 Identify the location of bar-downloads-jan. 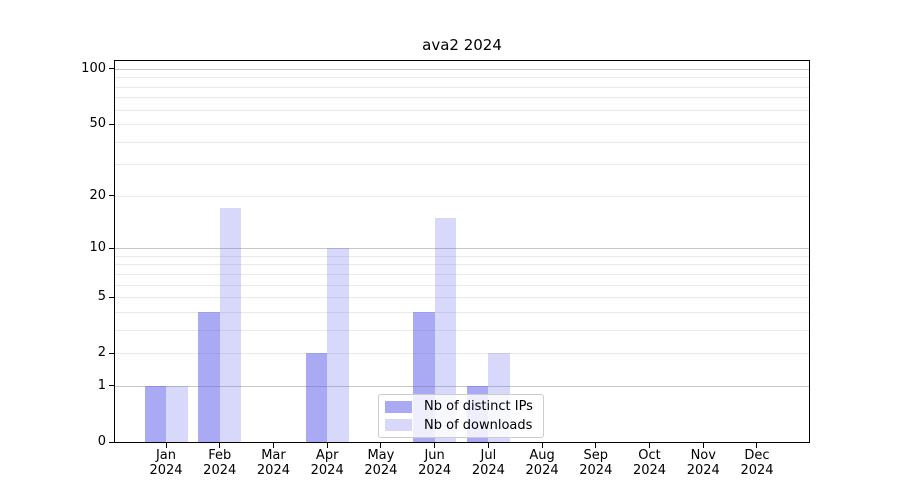
(177, 413).